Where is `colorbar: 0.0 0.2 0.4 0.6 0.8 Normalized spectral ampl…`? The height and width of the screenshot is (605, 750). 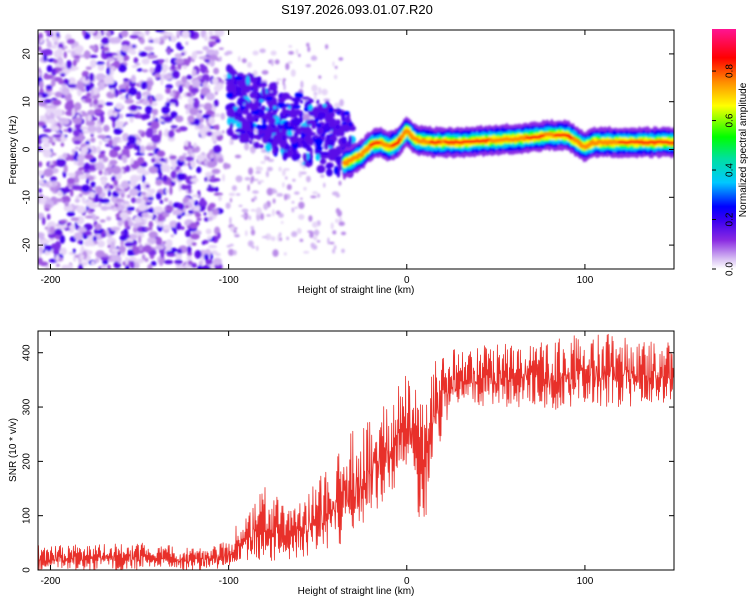
colorbar: 0.0 0.2 0.4 0.6 0.8 Normalized spectral ampl… is located at coordinates (730, 152).